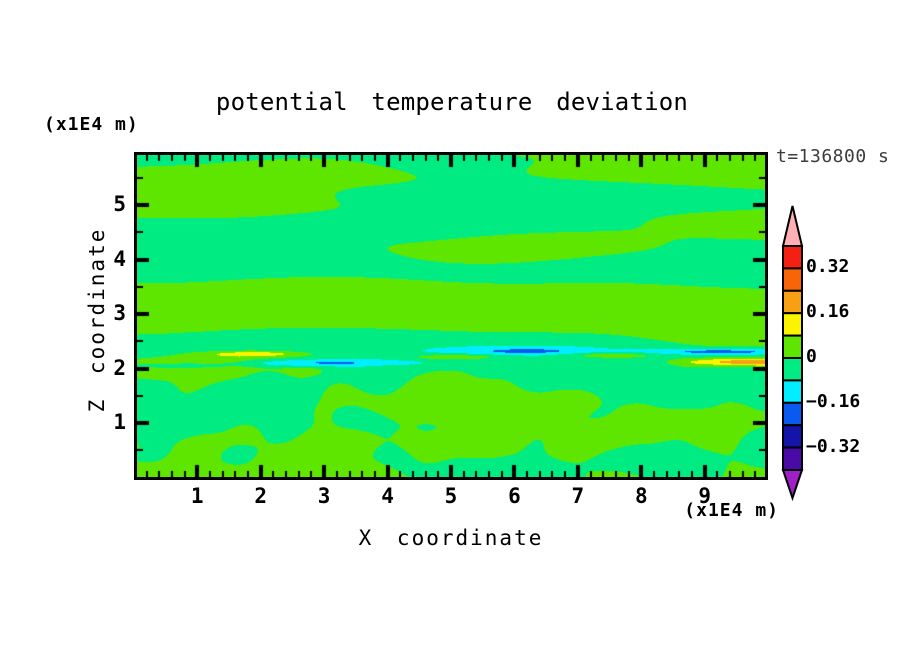 The height and width of the screenshot is (654, 904). Describe the element at coordinates (452, 102) in the screenshot. I see `chart-title: potential temperature deviation` at that location.